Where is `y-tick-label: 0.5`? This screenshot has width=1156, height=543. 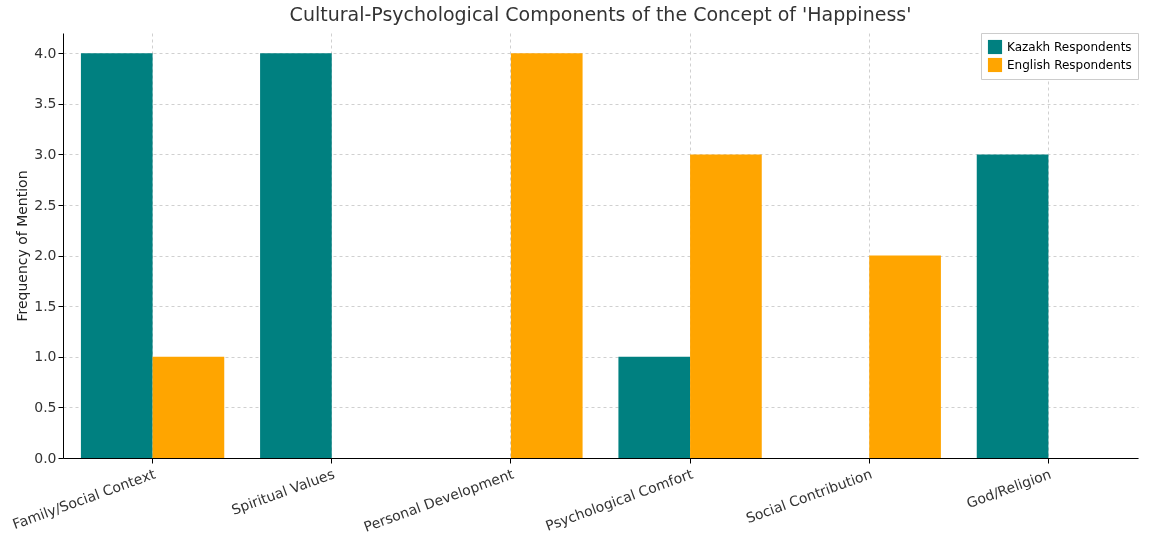
y-tick-label: 0.5 is located at coordinates (45, 406).